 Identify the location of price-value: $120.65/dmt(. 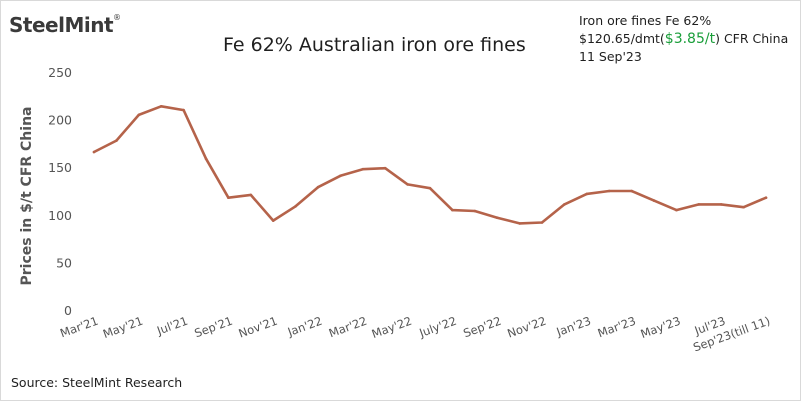
(622, 38).